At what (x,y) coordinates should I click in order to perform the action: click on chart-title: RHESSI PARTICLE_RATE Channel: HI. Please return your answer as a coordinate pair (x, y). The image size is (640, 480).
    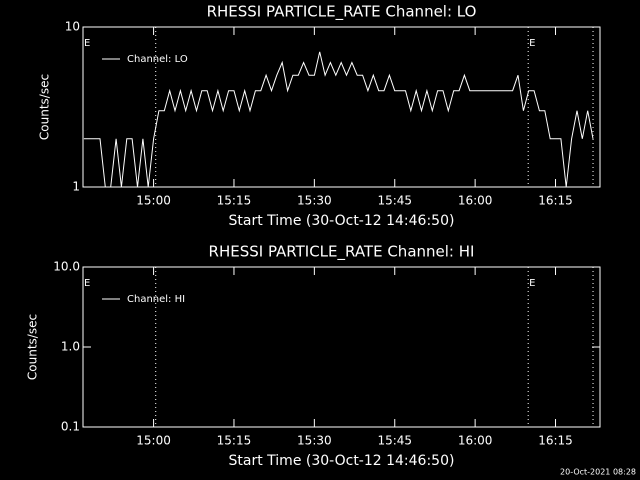
    Looking at the image, I should click on (342, 252).